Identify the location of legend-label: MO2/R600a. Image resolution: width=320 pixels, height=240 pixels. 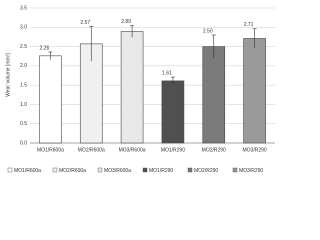
(72, 171).